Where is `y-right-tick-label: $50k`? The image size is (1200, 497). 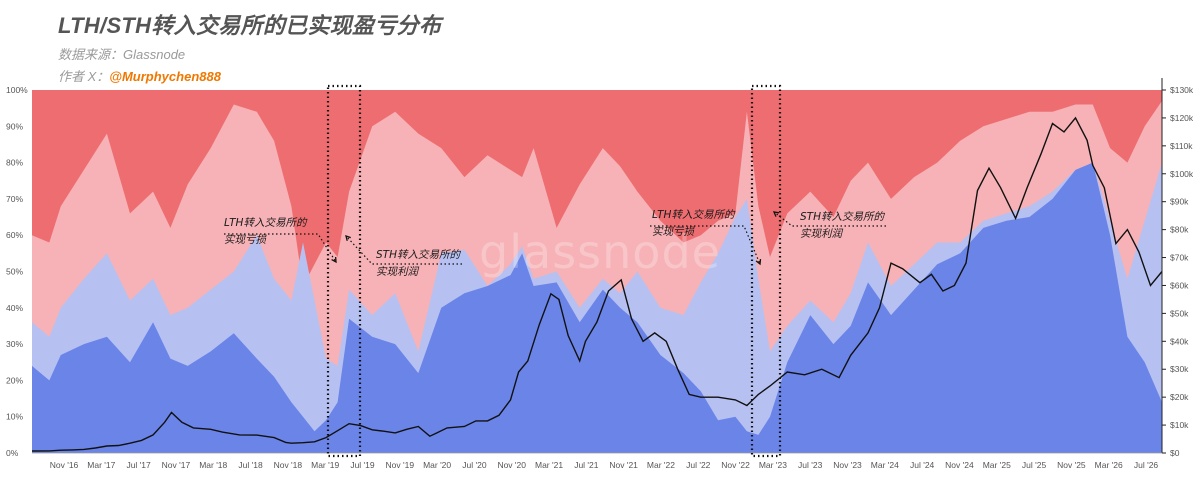
y-right-tick-label: $50k is located at coordinates (1179, 313).